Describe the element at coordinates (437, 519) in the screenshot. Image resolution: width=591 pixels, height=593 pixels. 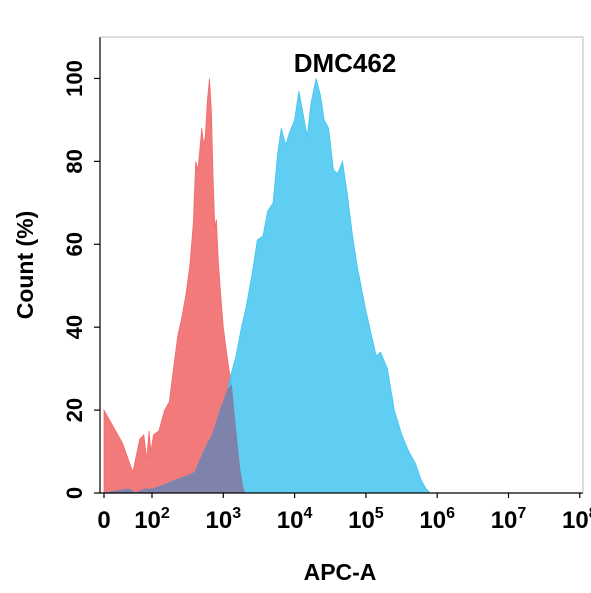
I see `x-tick-label: 10⁶` at that location.